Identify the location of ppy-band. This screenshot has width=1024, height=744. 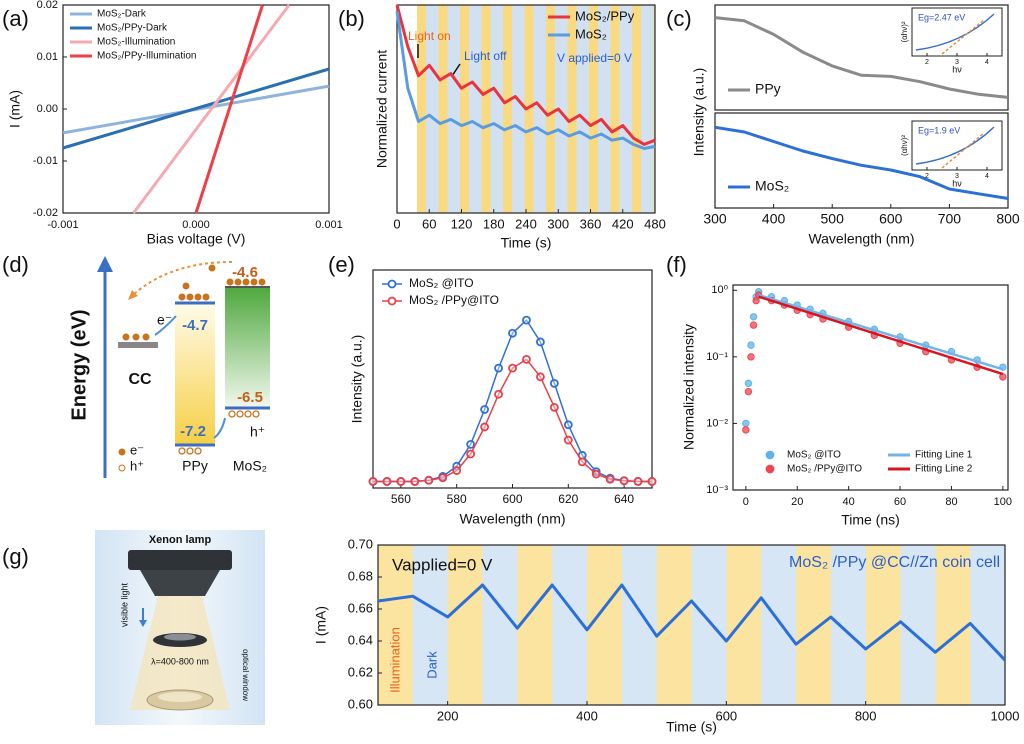
(195, 374).